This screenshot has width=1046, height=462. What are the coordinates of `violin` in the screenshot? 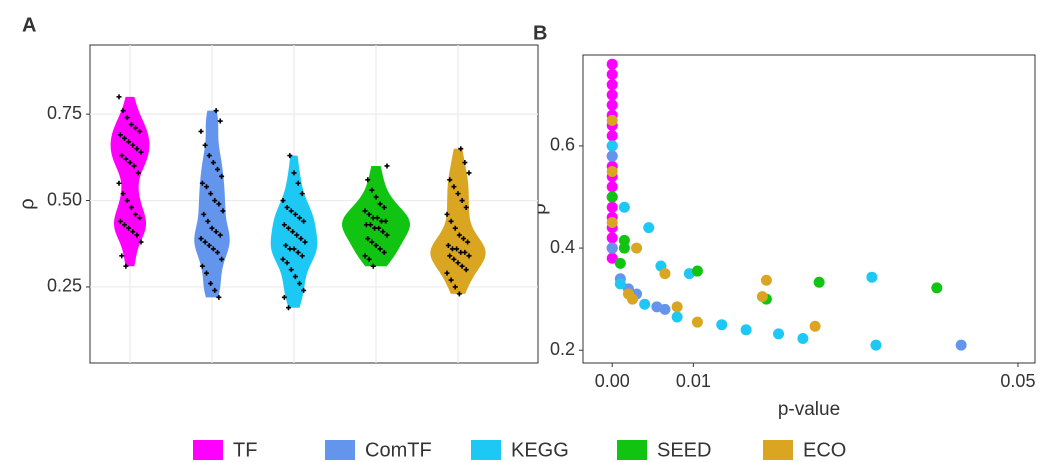 It's located at (130, 181).